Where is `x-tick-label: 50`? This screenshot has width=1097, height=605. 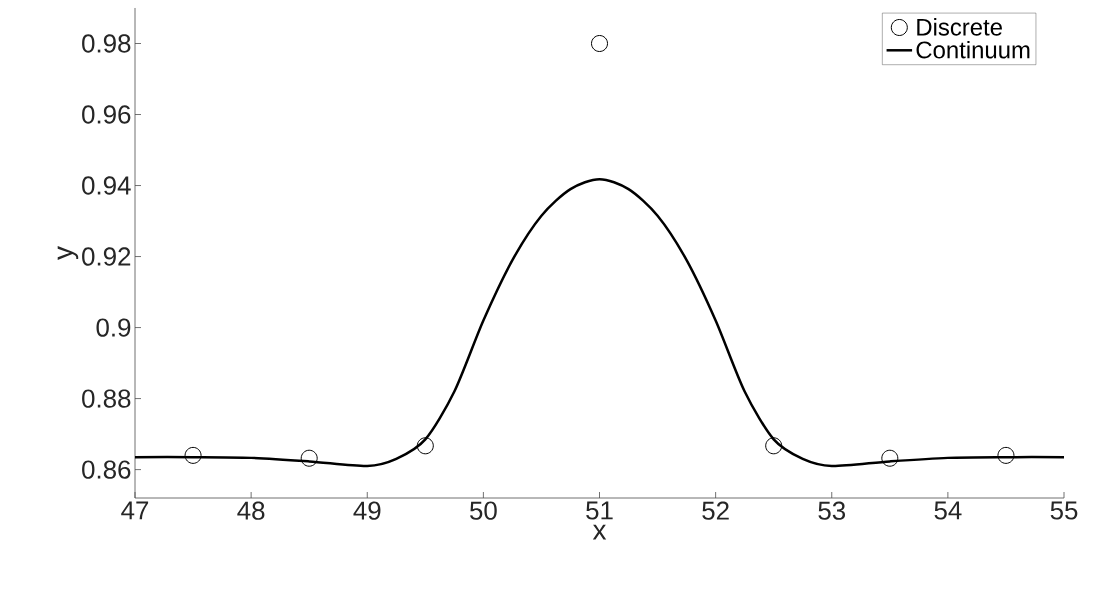
x-tick-label: 50 is located at coordinates (483, 510).